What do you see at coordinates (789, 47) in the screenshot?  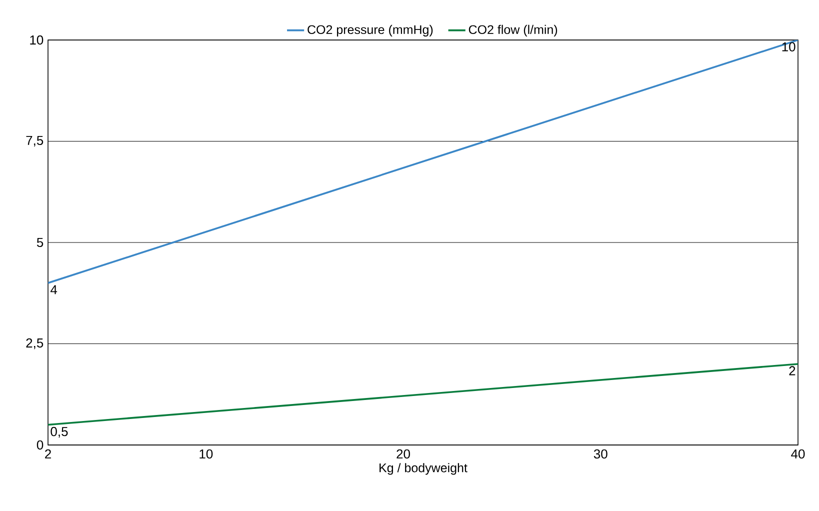 I see `data-label: 10` at bounding box center [789, 47].